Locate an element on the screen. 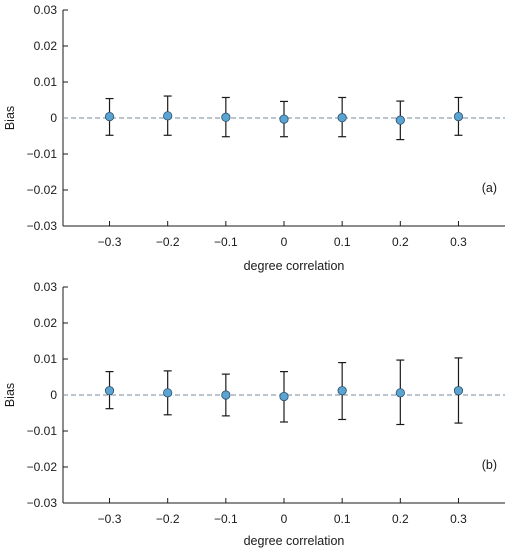 Image resolution: width=519 pixels, height=550 pixels. panel-label: (b) is located at coordinates (489, 465).